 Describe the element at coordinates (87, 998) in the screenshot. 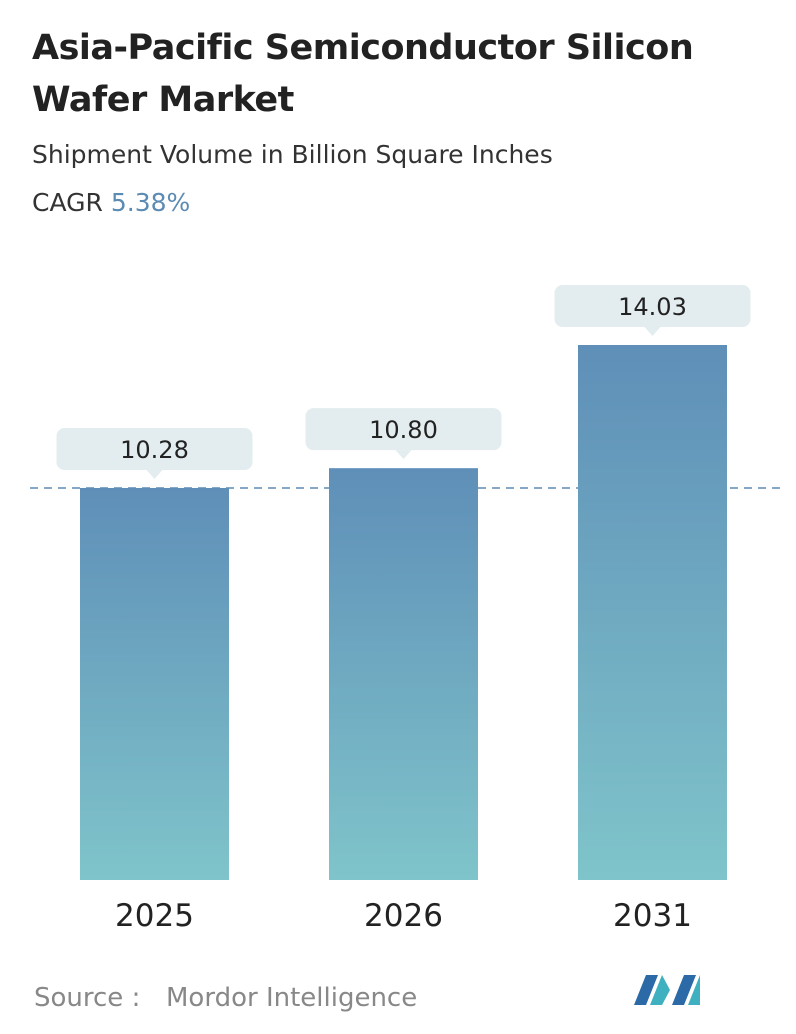

I see `source-label: Source :` at that location.